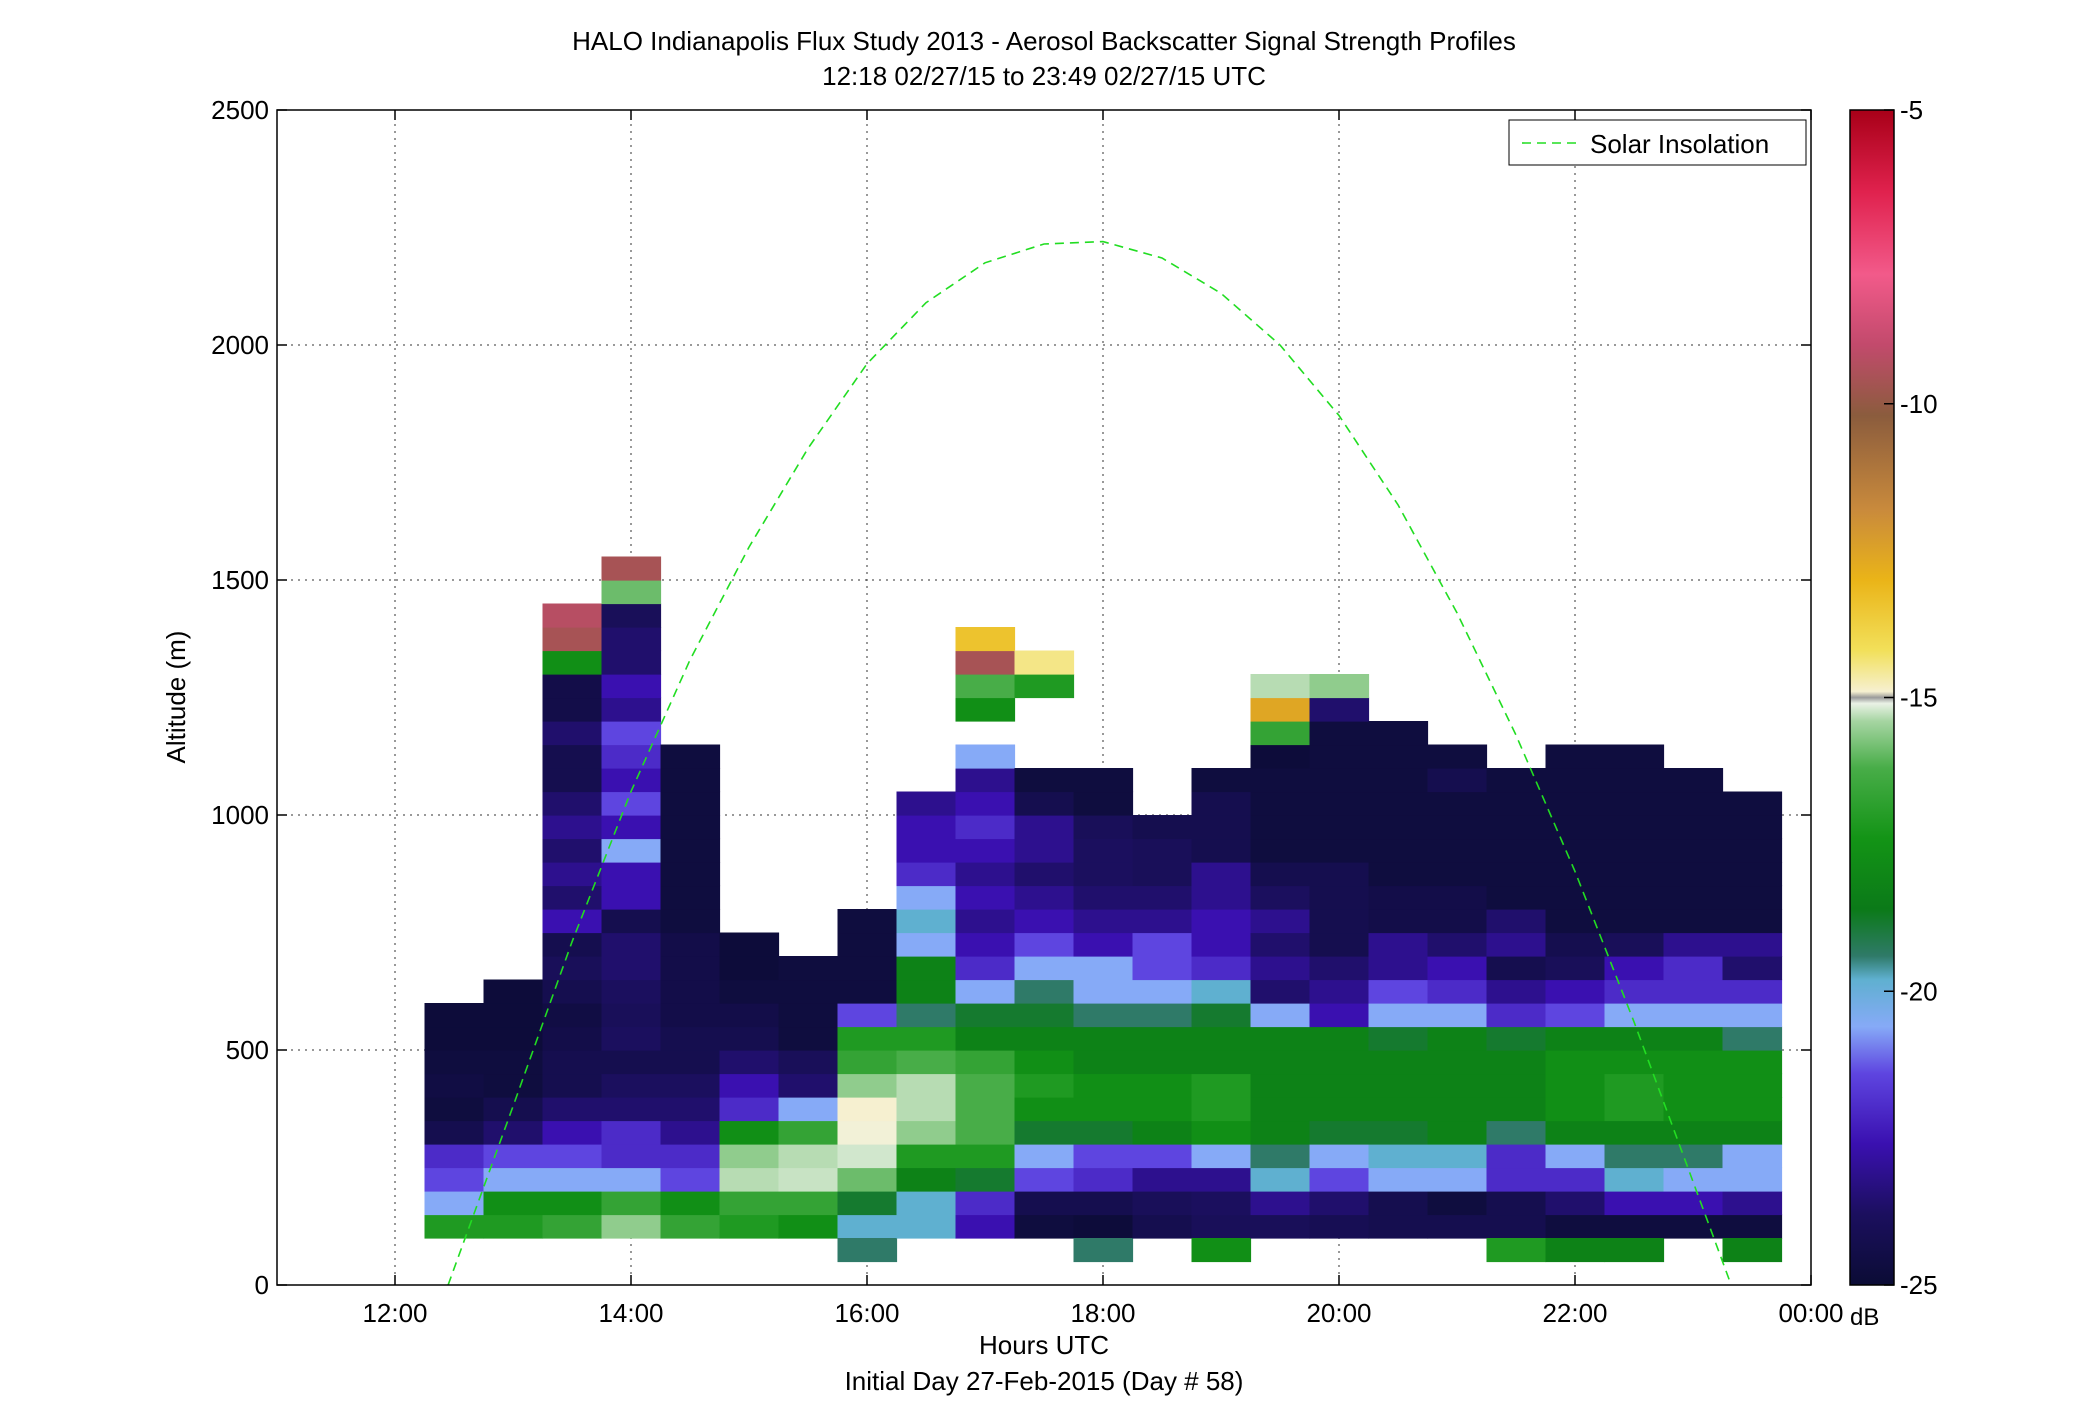 The width and height of the screenshot is (2098, 1425). Describe the element at coordinates (1864, 1317) in the screenshot. I see `colorbar-unit-label: dB` at that location.